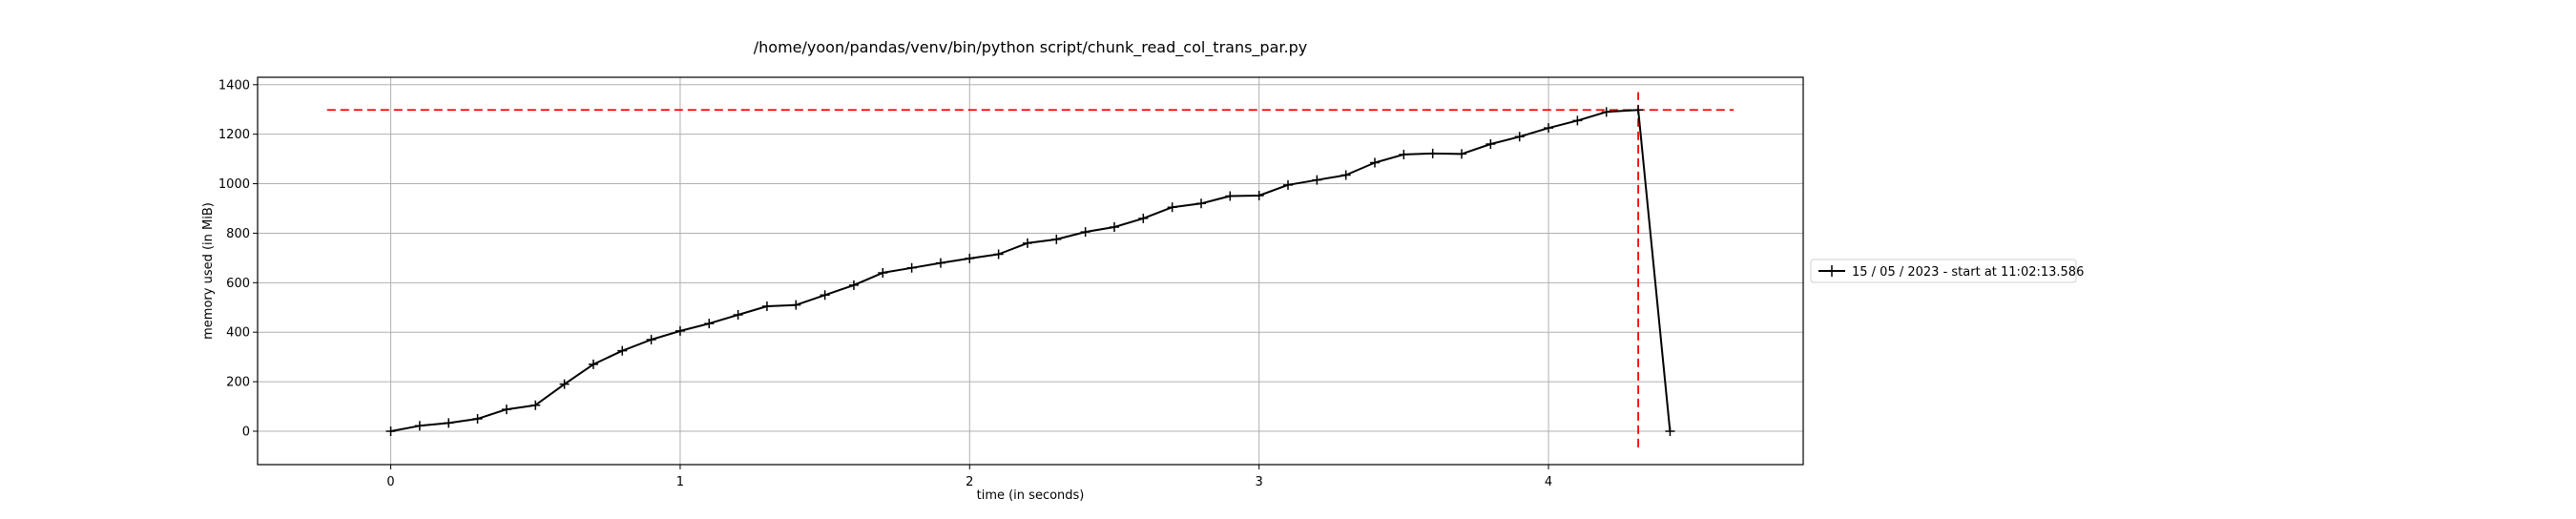 This screenshot has width=2576, height=519. Describe the element at coordinates (1548, 482) in the screenshot. I see `x-tick-label: 4` at that location.